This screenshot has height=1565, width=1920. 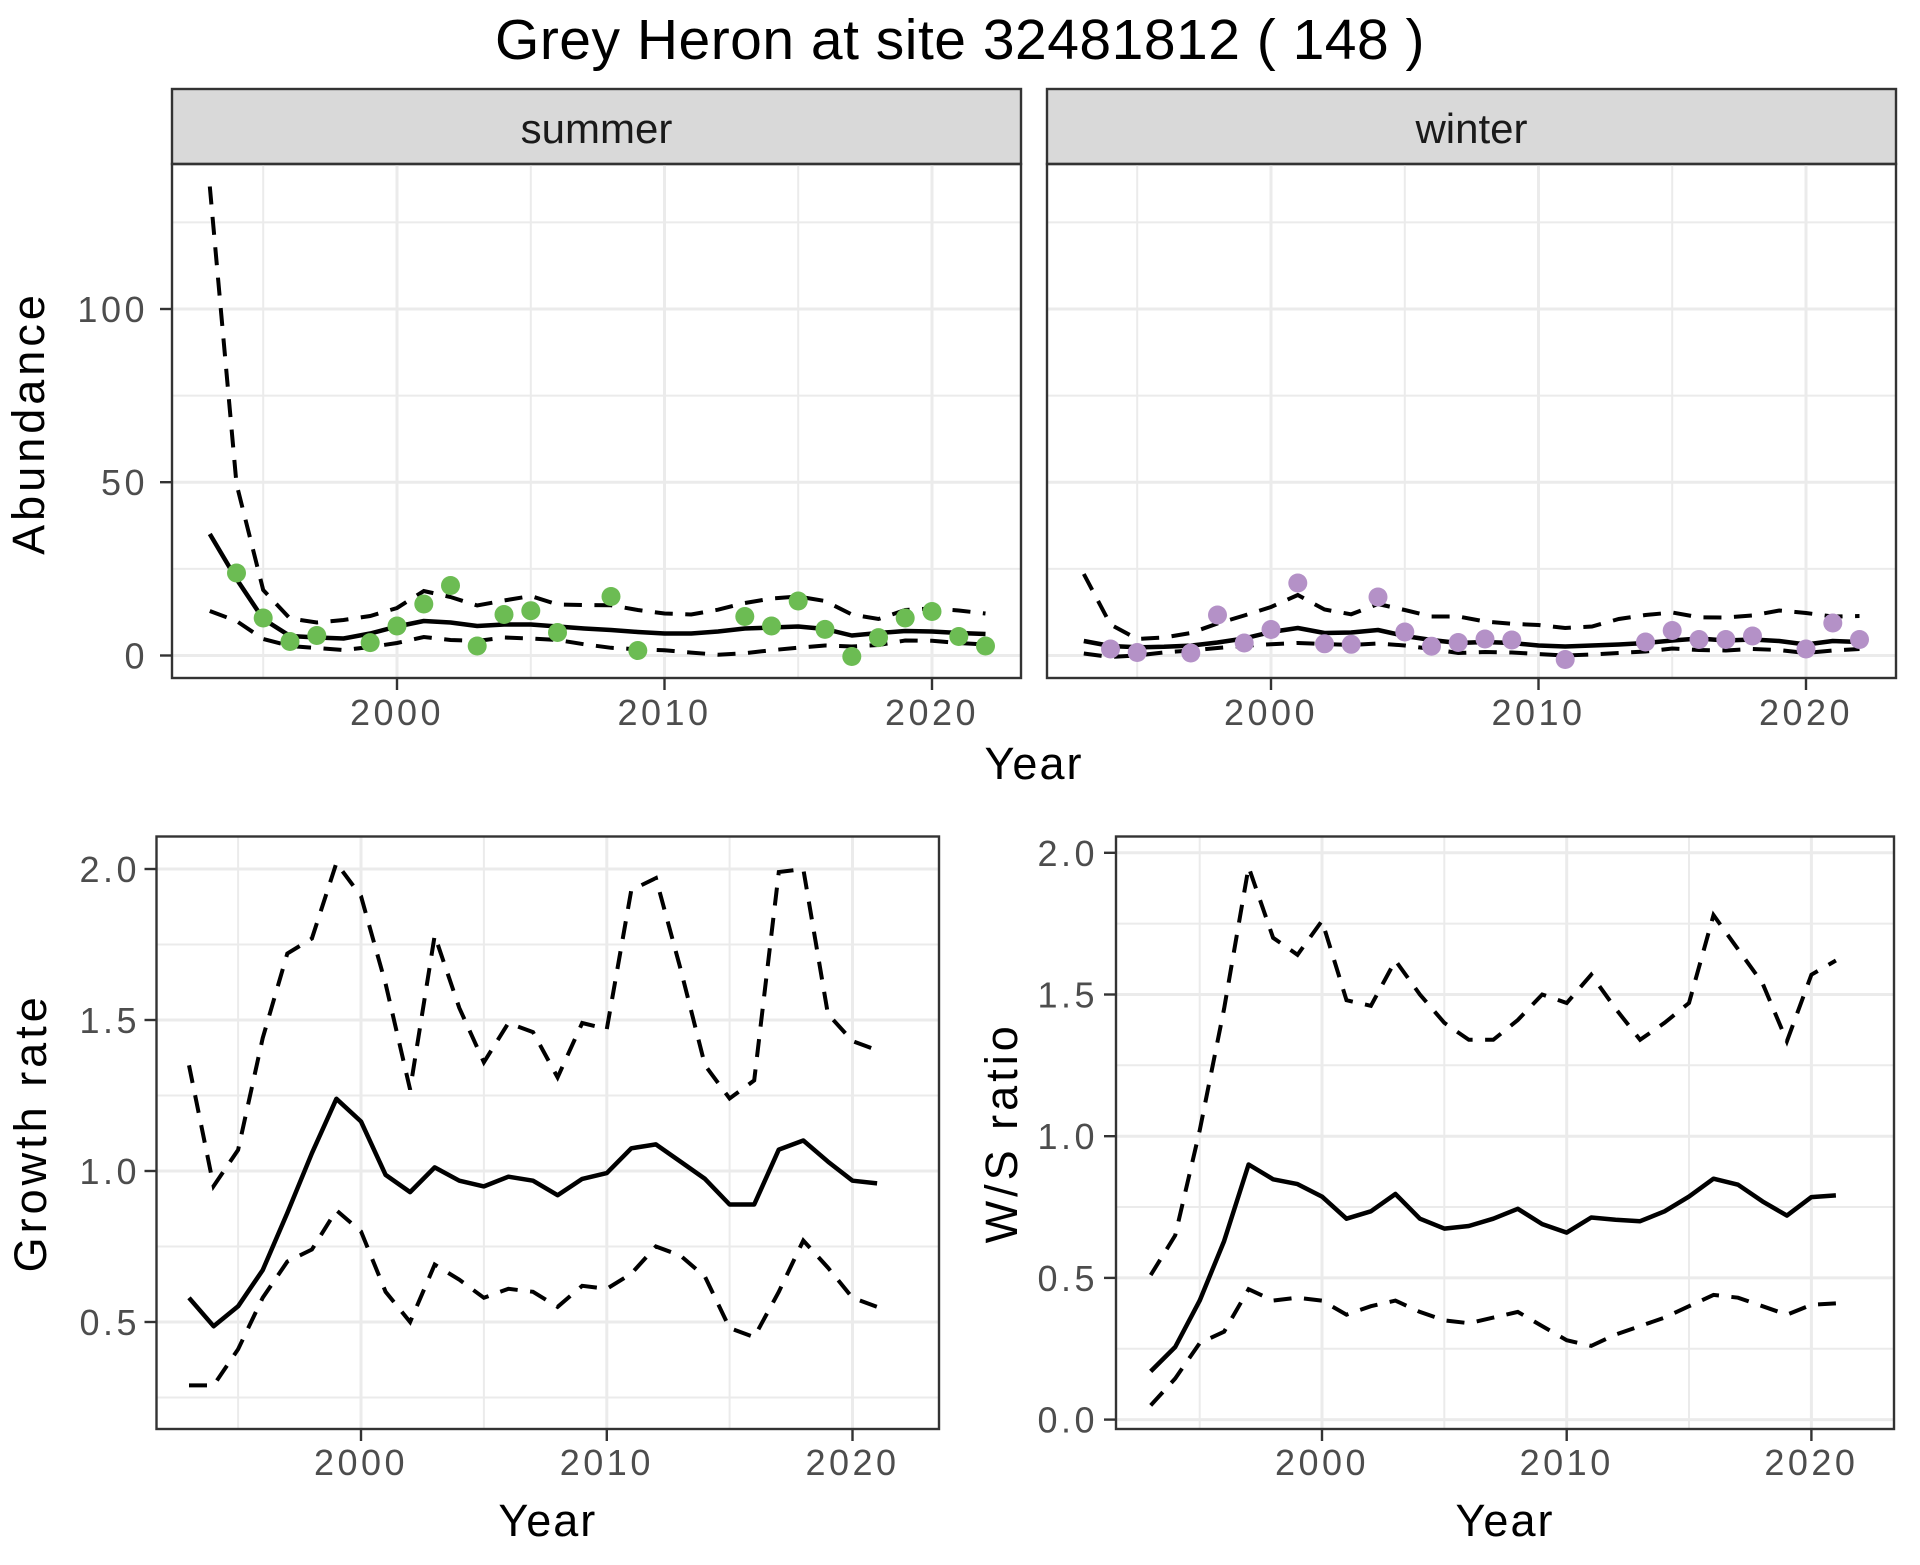 I want to click on svg-text: 50, so click(x=124, y=482).